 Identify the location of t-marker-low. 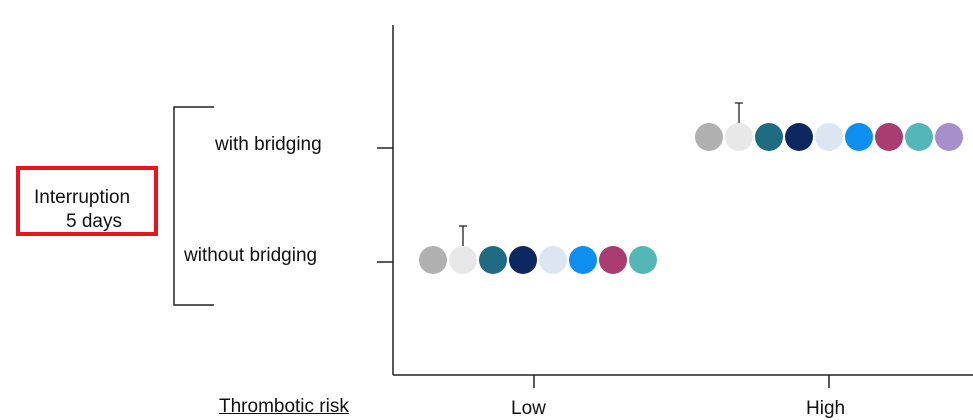
(463, 235).